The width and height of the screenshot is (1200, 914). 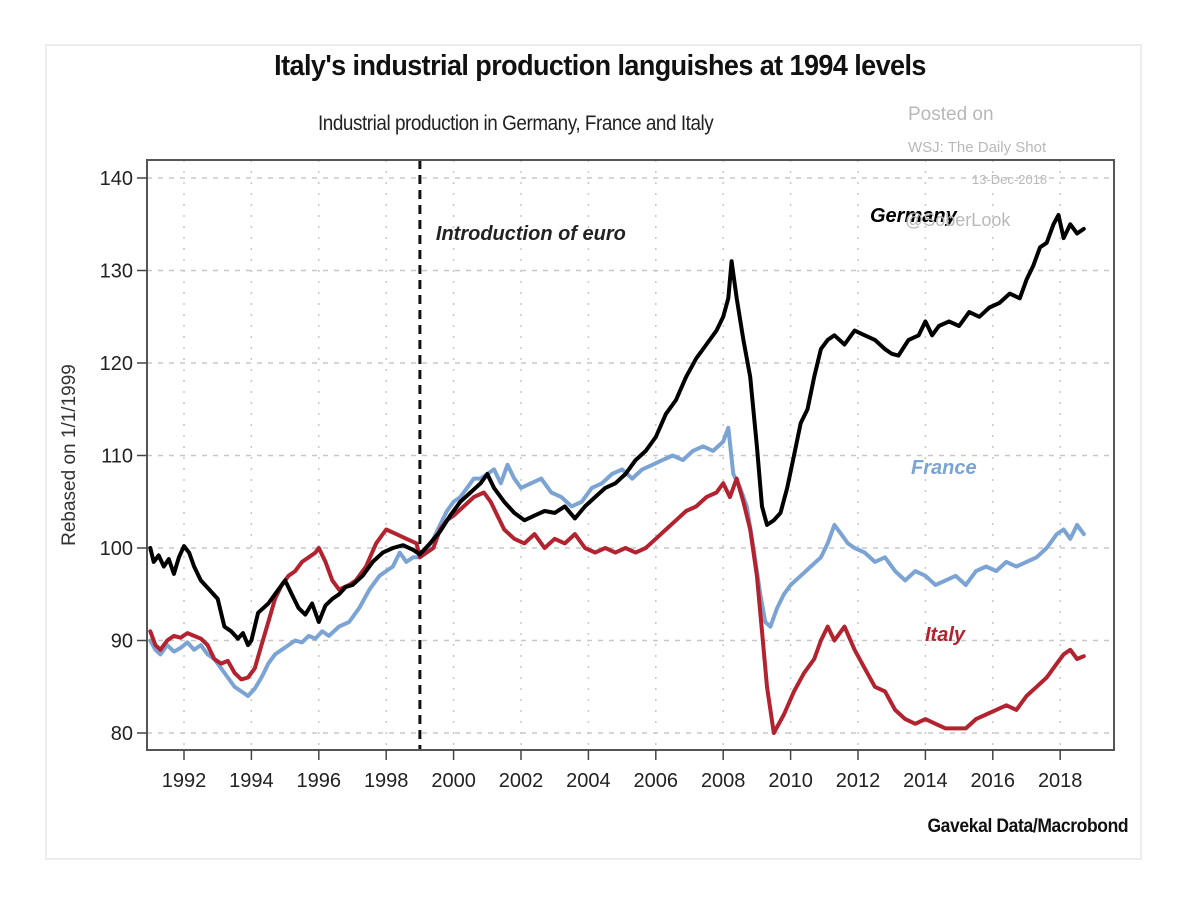 I want to click on y-tick-label: 120, so click(x=116, y=364).